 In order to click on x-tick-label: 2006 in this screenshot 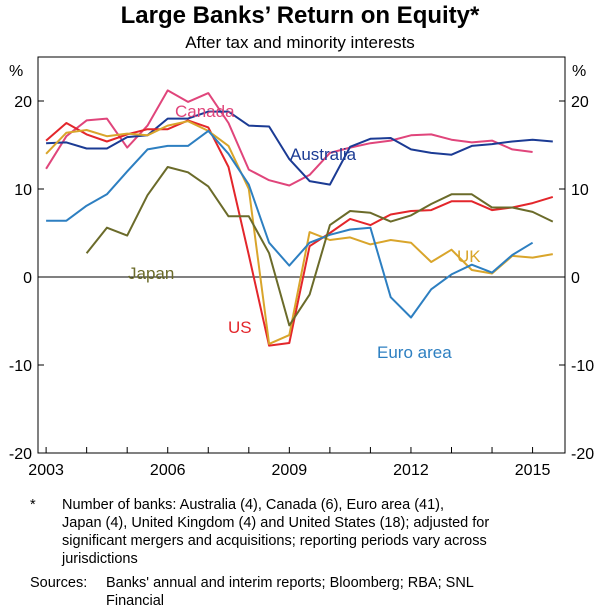, I will do `click(168, 470)`.